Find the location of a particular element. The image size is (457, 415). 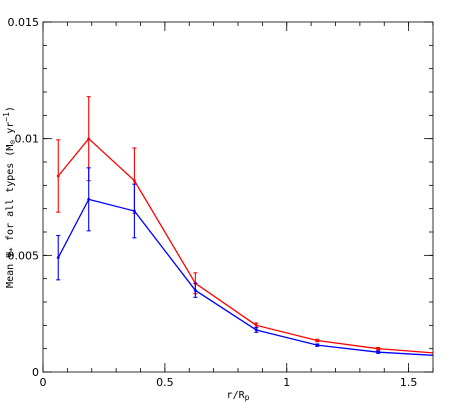

y-tick-label: 0.01 is located at coordinates (27, 139).